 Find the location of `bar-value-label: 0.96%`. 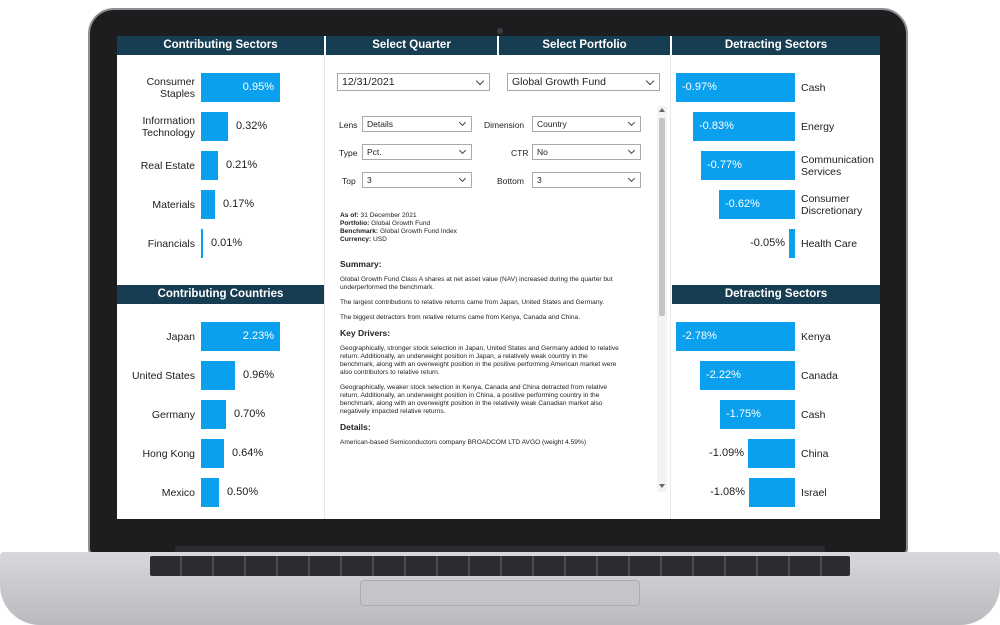

bar-value-label: 0.96% is located at coordinates (259, 375).